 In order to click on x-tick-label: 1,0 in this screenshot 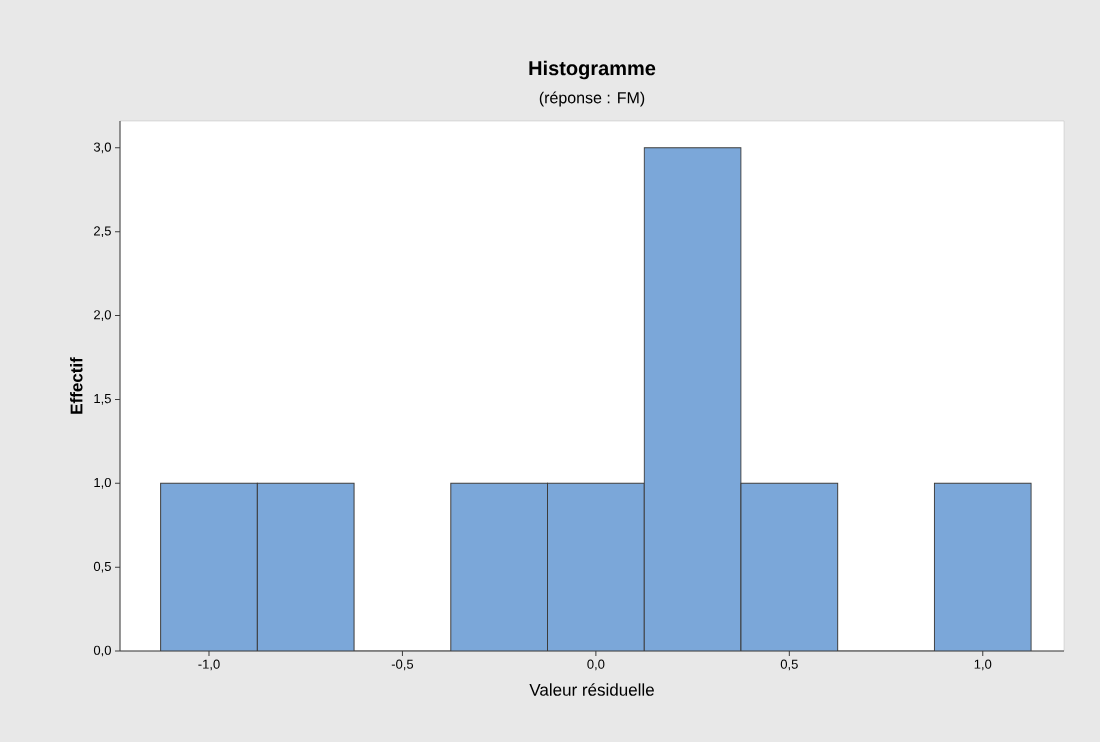, I will do `click(983, 665)`.